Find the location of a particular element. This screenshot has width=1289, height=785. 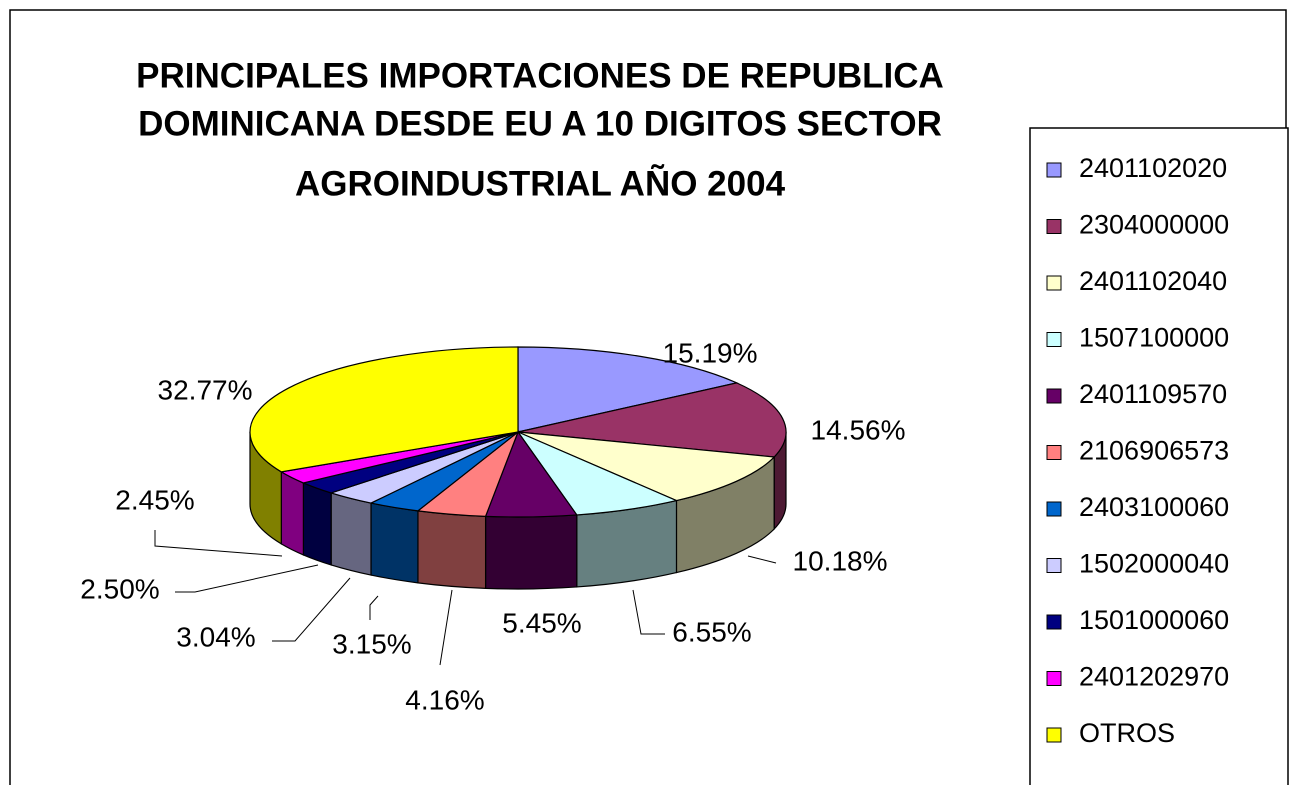

legend-label: 2106906573 is located at coordinates (1154, 451).